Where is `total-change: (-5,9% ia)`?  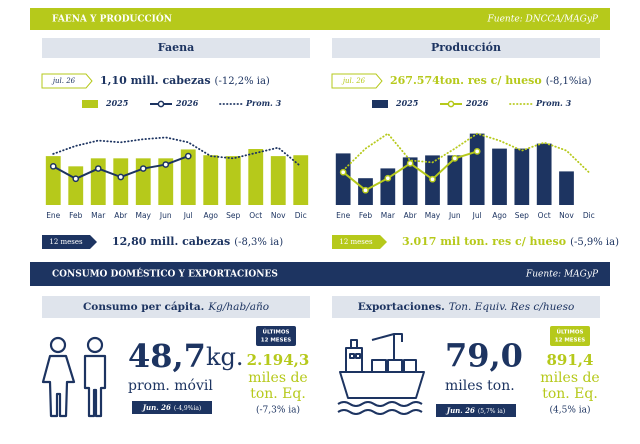
total-change: (-5,9% ia) is located at coordinates (594, 242).